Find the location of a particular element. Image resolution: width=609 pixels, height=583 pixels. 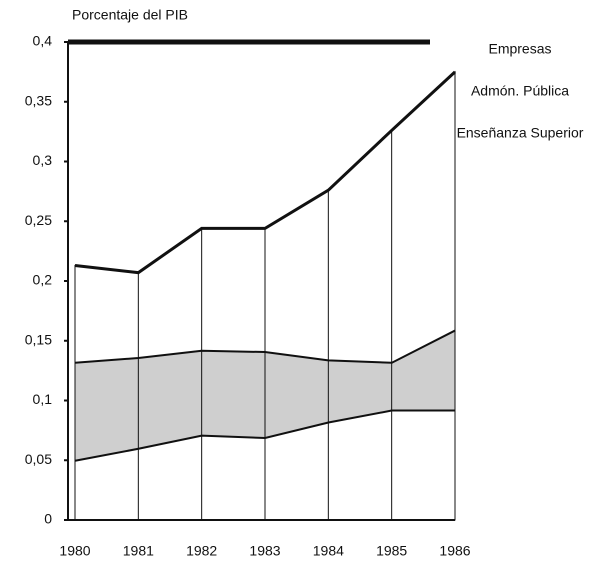

y-tick-label: 0,3 is located at coordinates (43, 160).